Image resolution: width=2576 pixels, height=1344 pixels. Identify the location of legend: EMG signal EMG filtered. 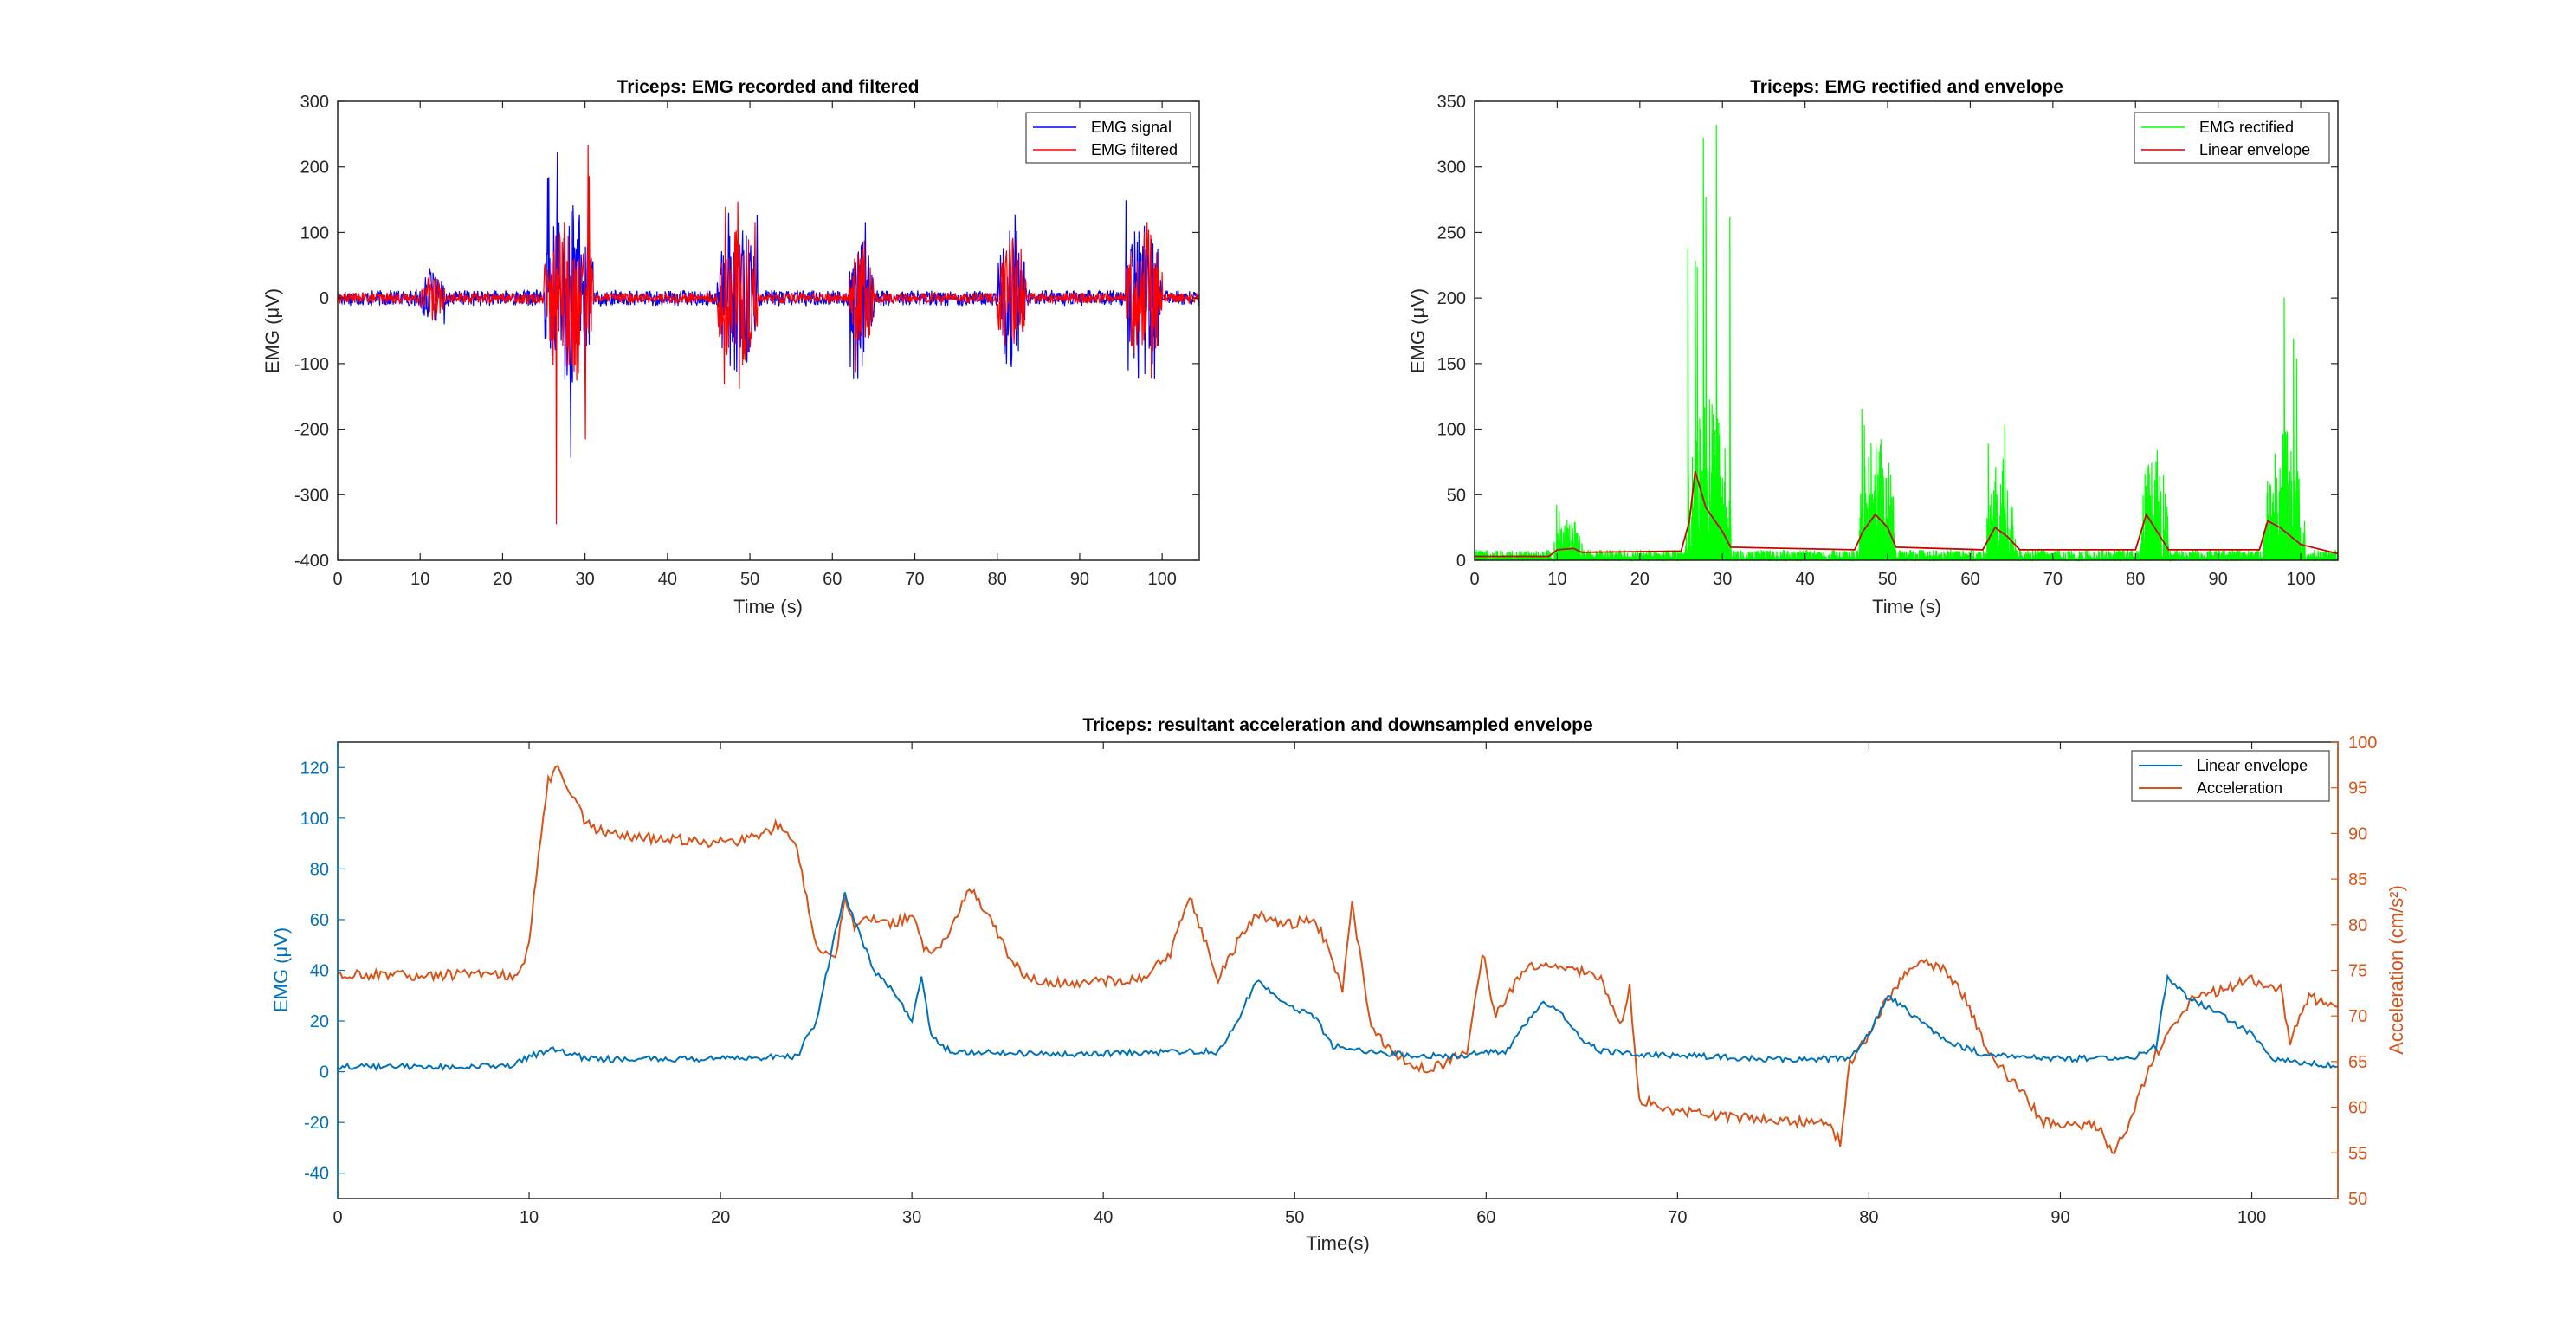
(1108, 138).